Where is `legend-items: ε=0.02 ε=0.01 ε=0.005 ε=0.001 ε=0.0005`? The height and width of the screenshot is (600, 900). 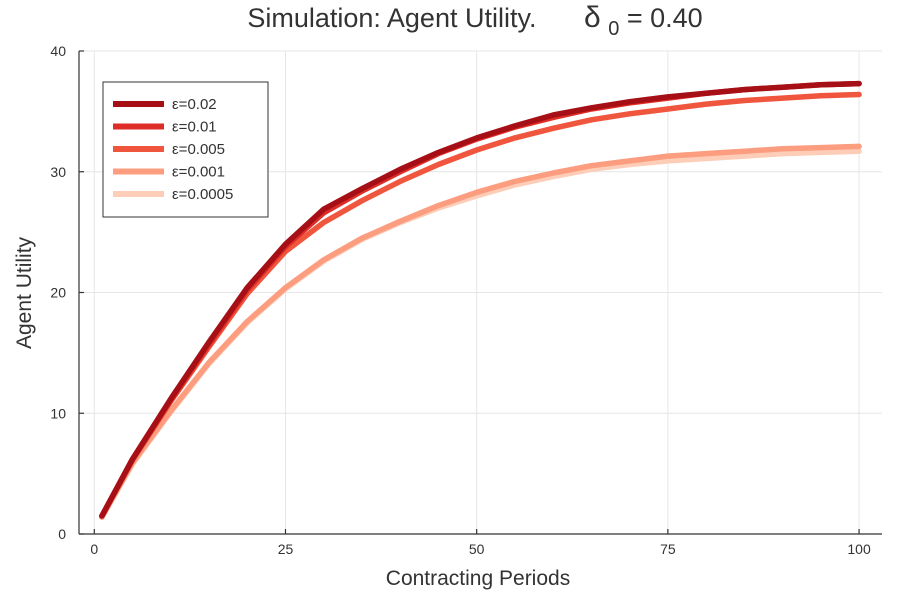
legend-items: ε=0.02 ε=0.01 ε=0.005 ε=0.001 ε=0.0005 is located at coordinates (173, 149).